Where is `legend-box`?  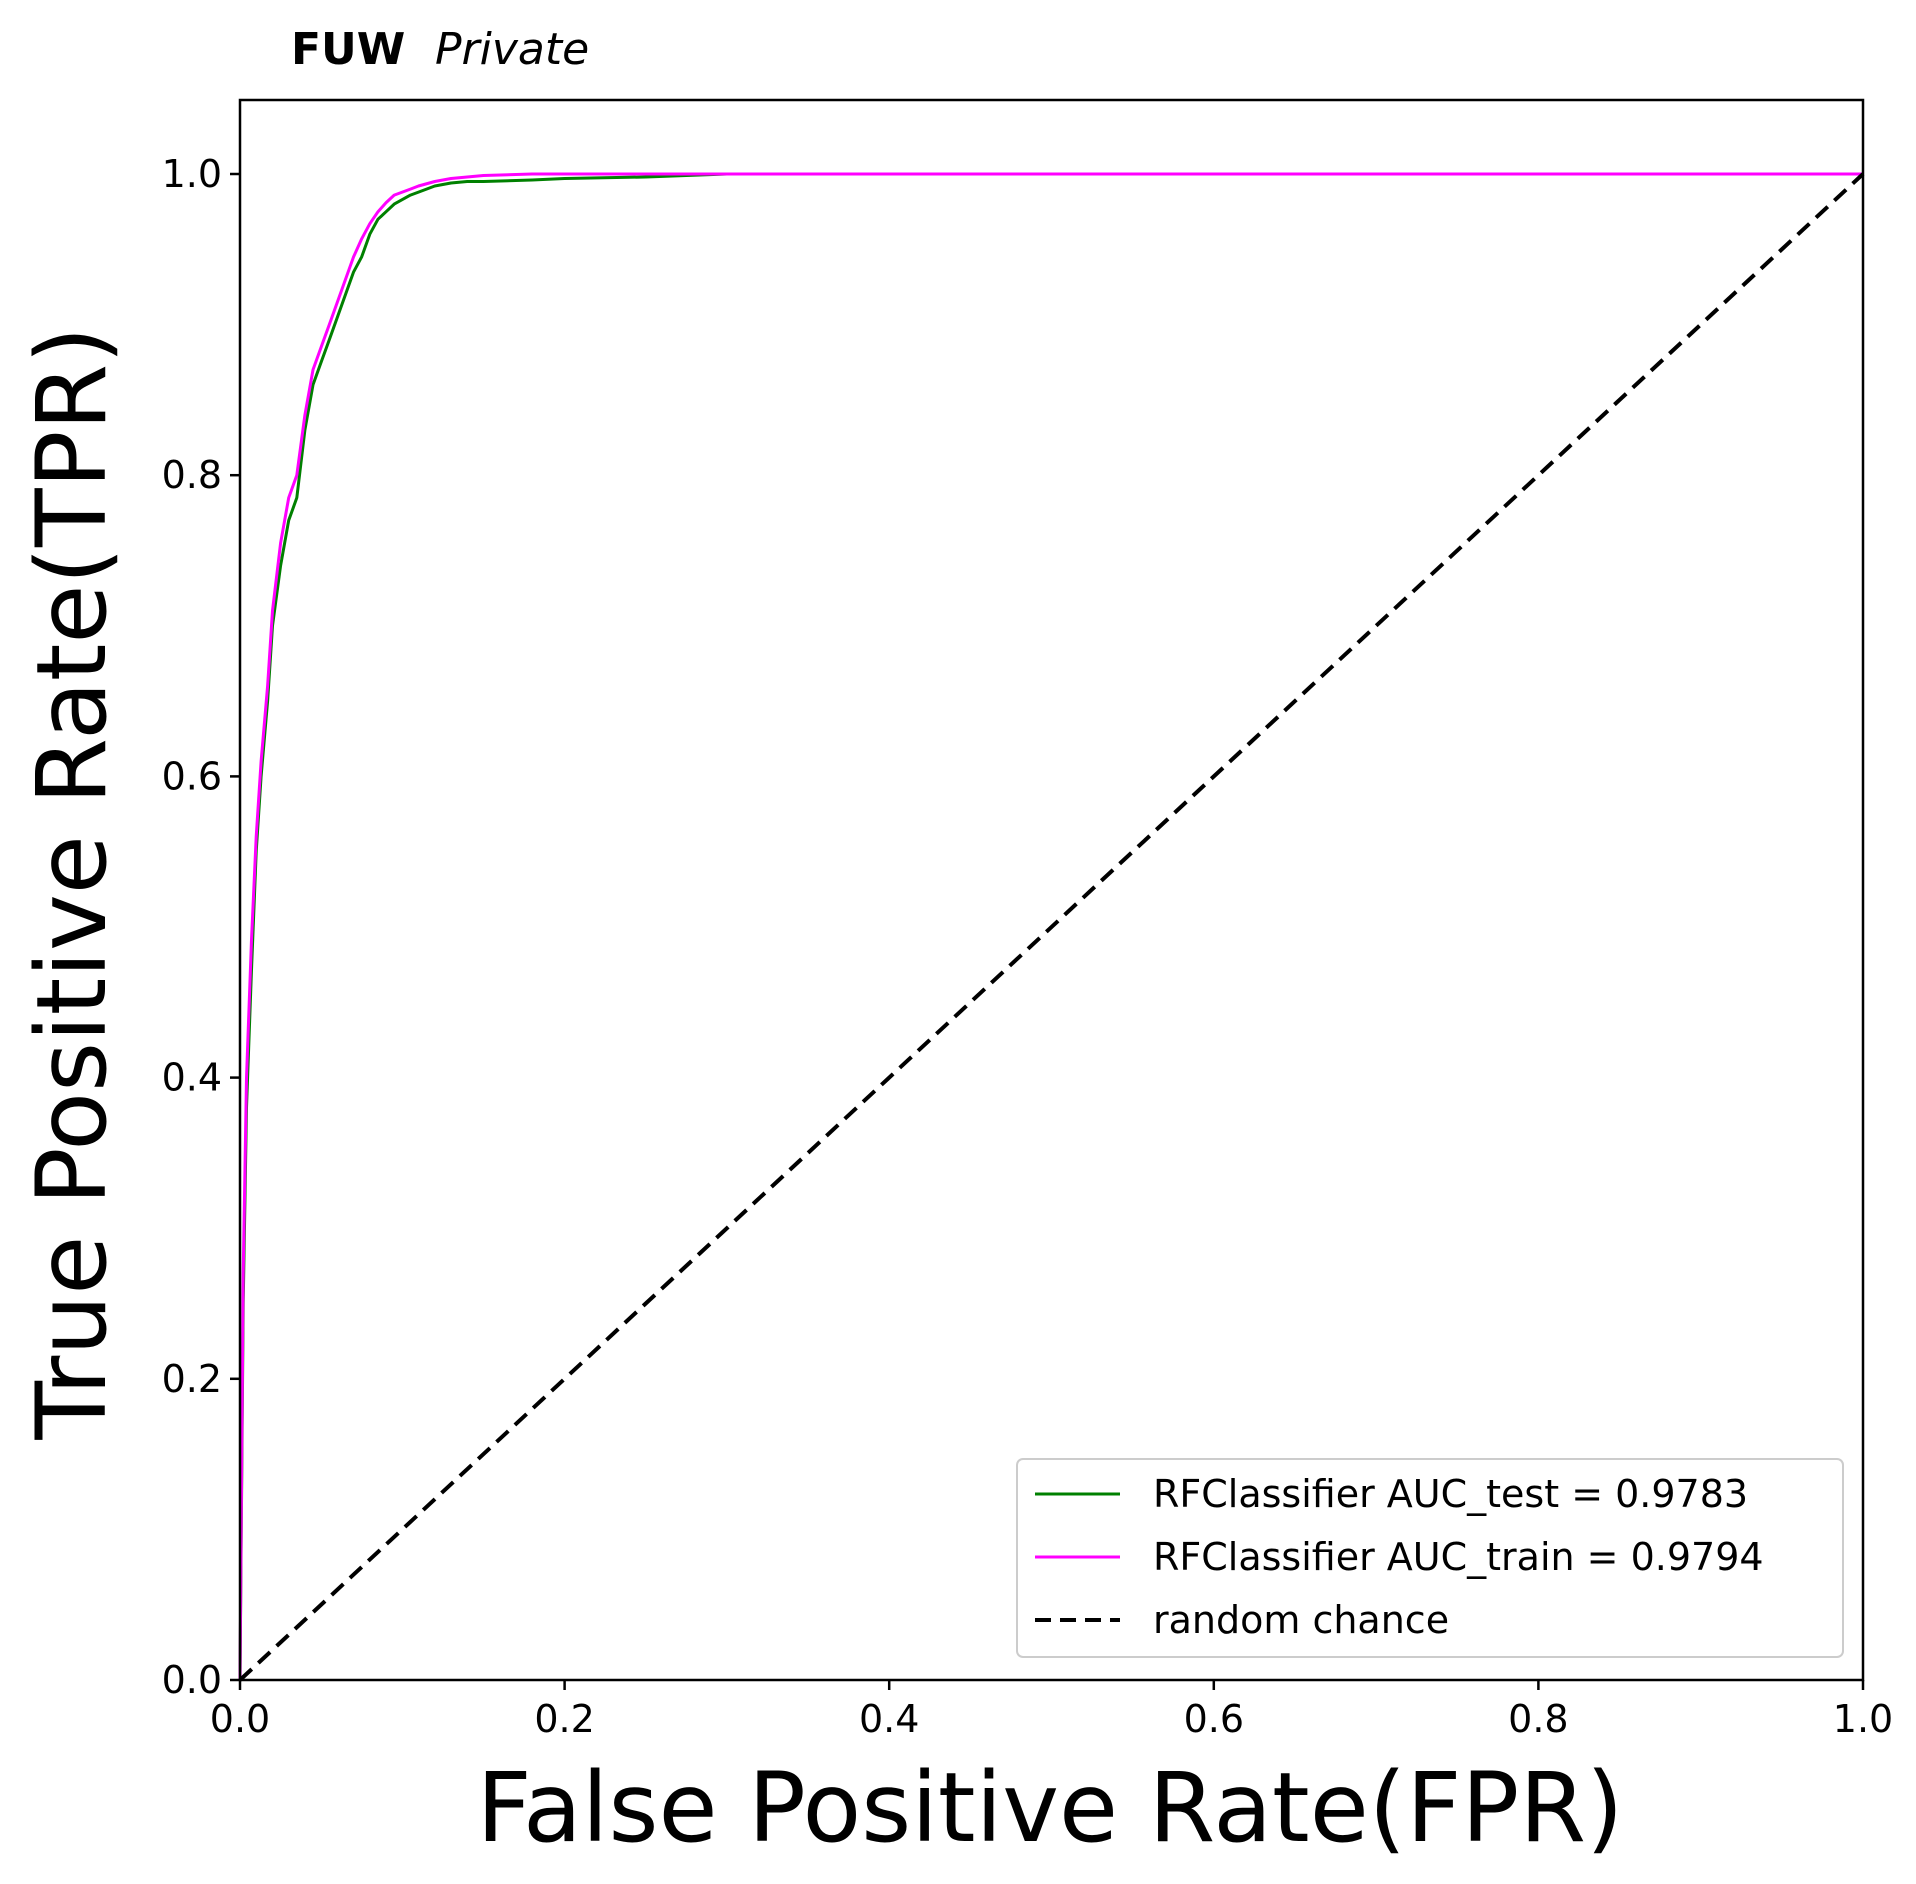
legend-box is located at coordinates (1430, 1558).